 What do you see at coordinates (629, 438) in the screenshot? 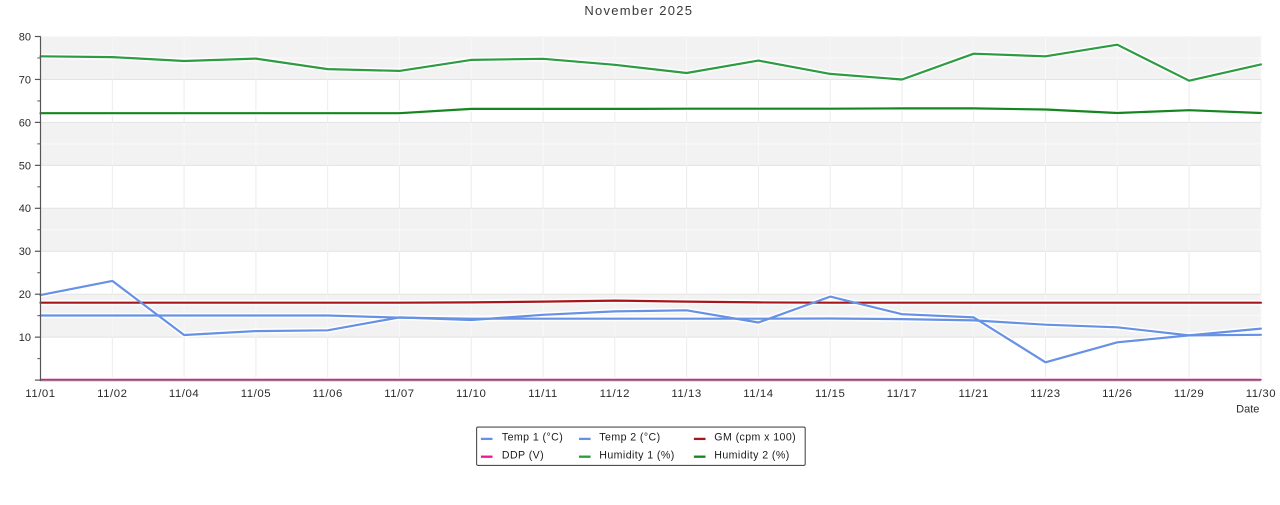
I see `svg-text: Temp 2 (°C)` at bounding box center [629, 438].